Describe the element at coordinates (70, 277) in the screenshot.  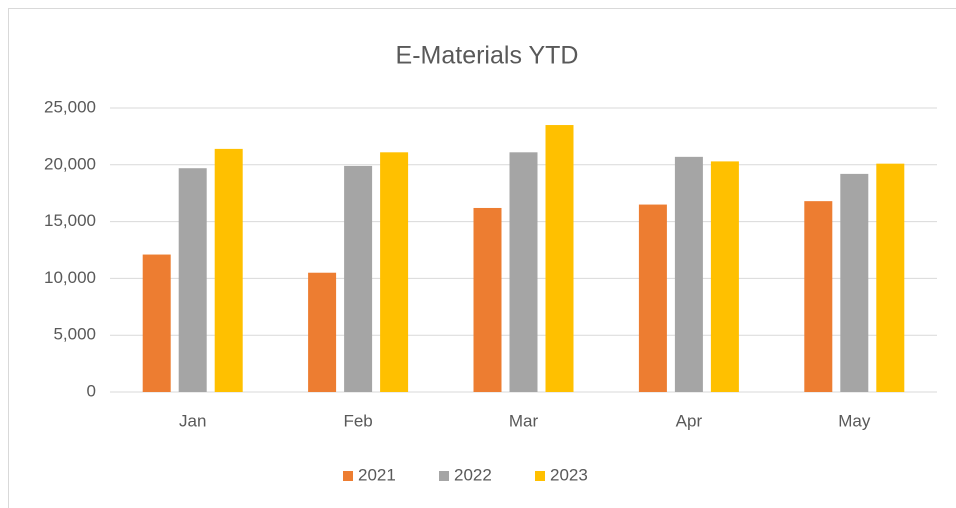
I see `y-tick-label: 10,000` at that location.